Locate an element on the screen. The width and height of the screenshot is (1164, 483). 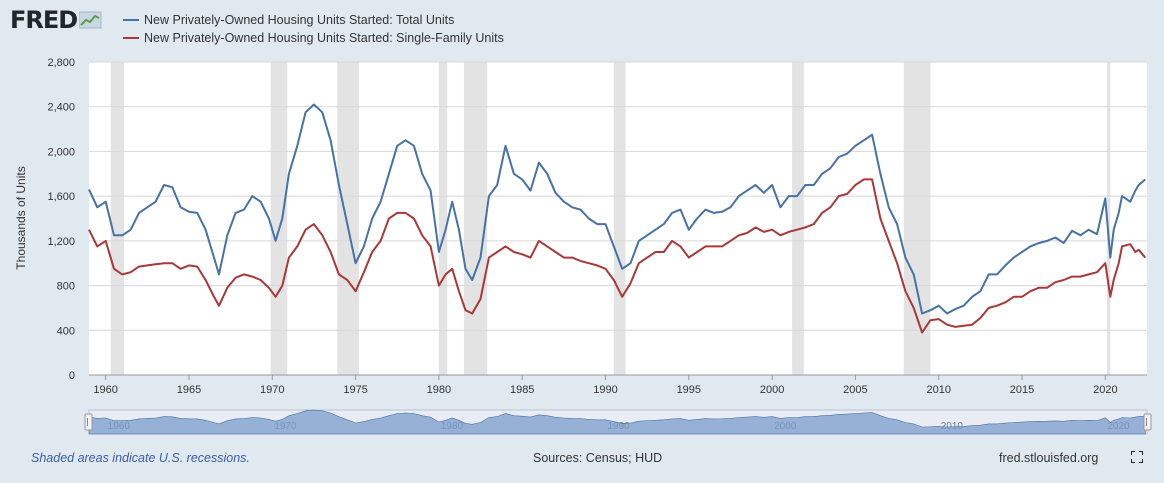
y-tick-label: 1,600 is located at coordinates (61, 197).